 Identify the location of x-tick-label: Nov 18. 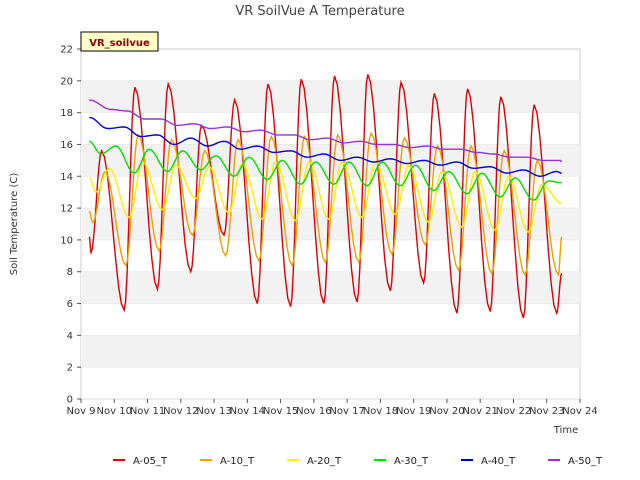
(380, 411).